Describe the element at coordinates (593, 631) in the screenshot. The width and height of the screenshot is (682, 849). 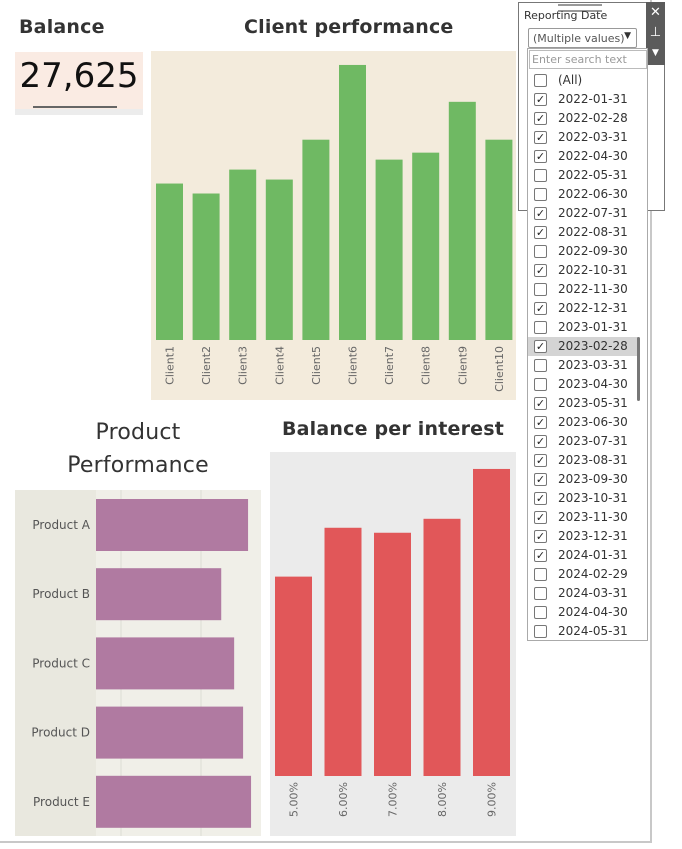
I see `filter-item-label: 2024-05-31` at that location.